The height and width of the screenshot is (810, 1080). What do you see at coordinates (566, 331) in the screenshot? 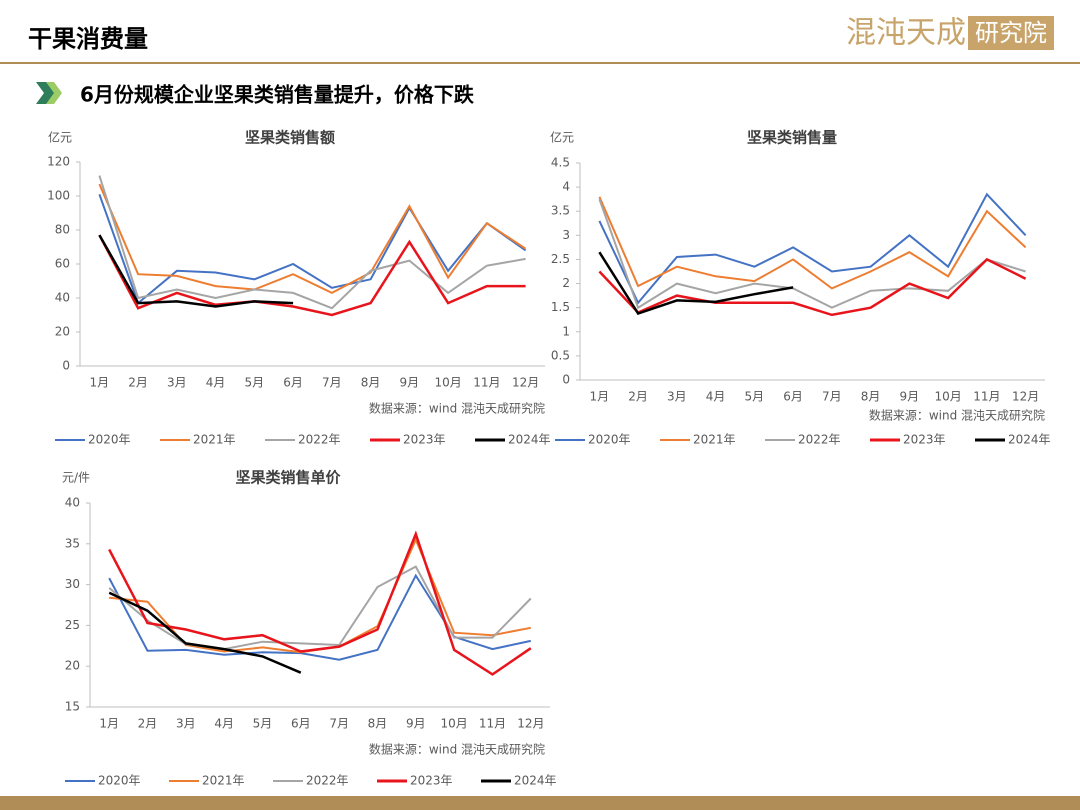
I see `y-tick-label: 1` at bounding box center [566, 331].